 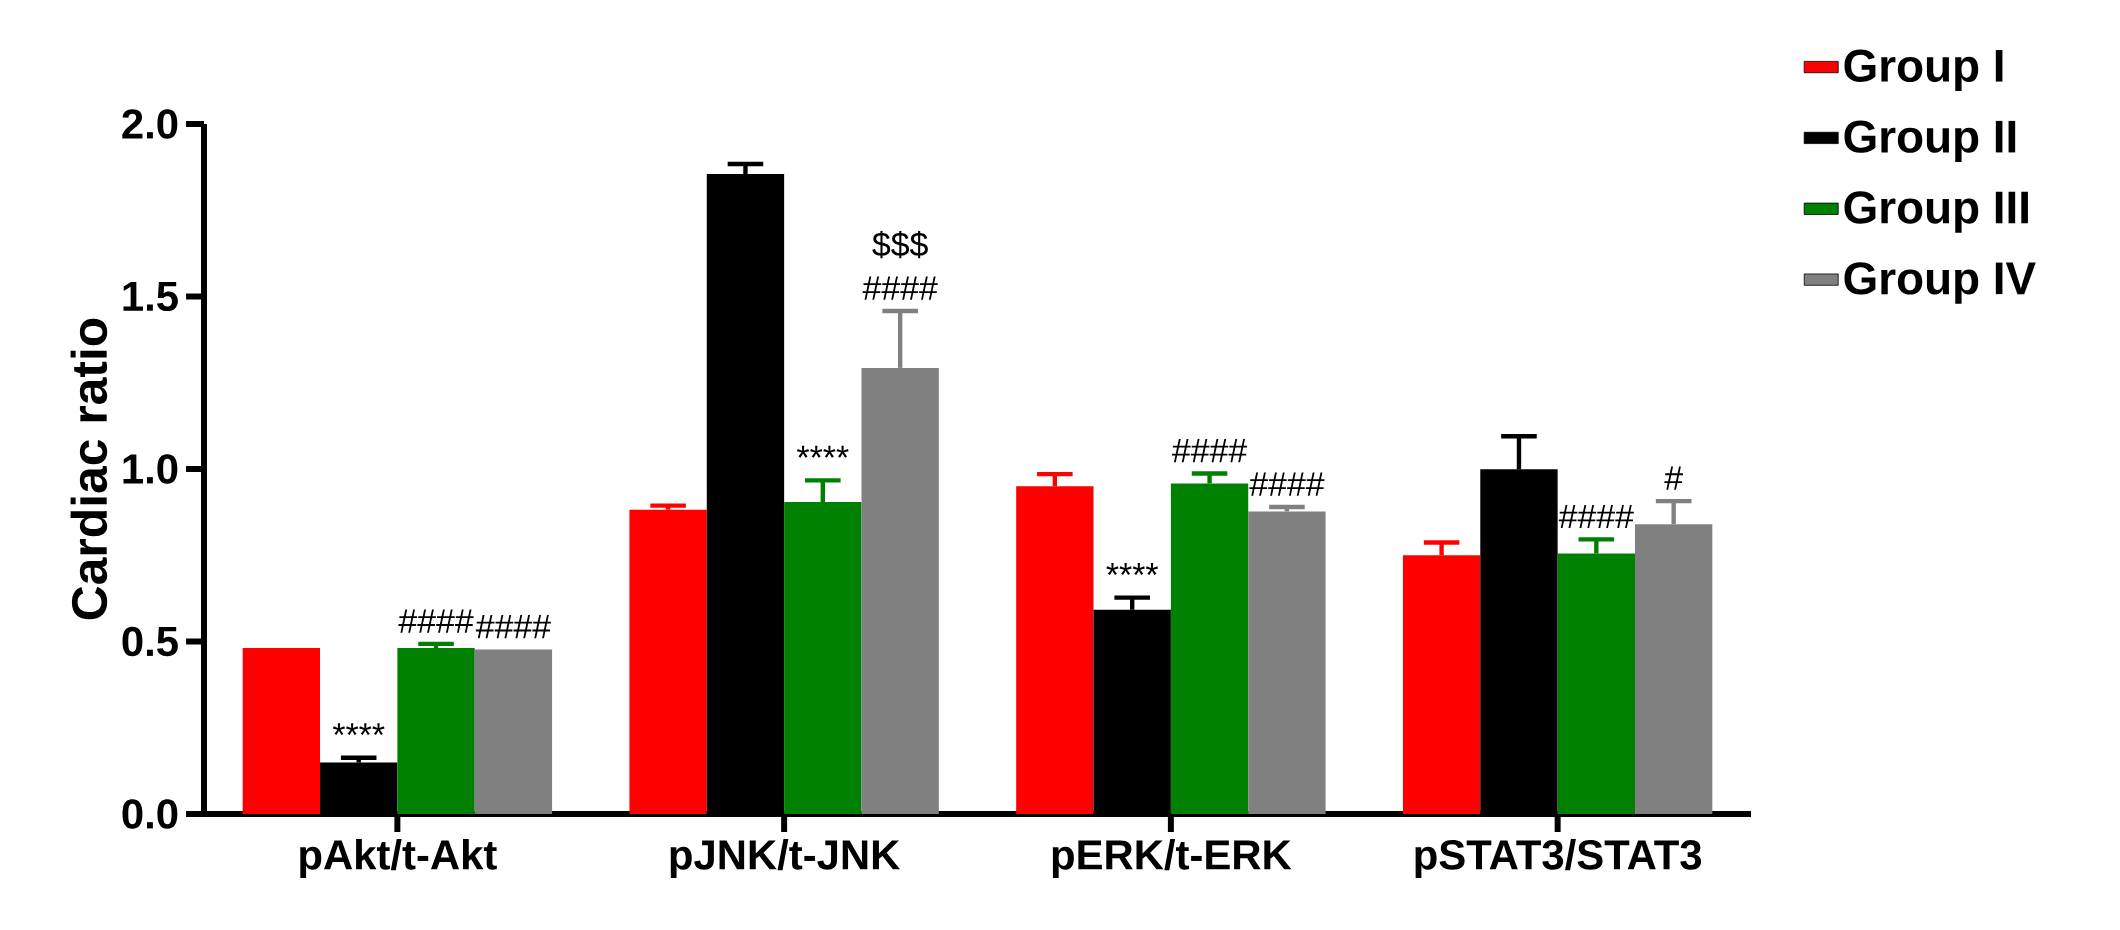 I want to click on y-tick-label: 1.5, so click(x=150, y=296).